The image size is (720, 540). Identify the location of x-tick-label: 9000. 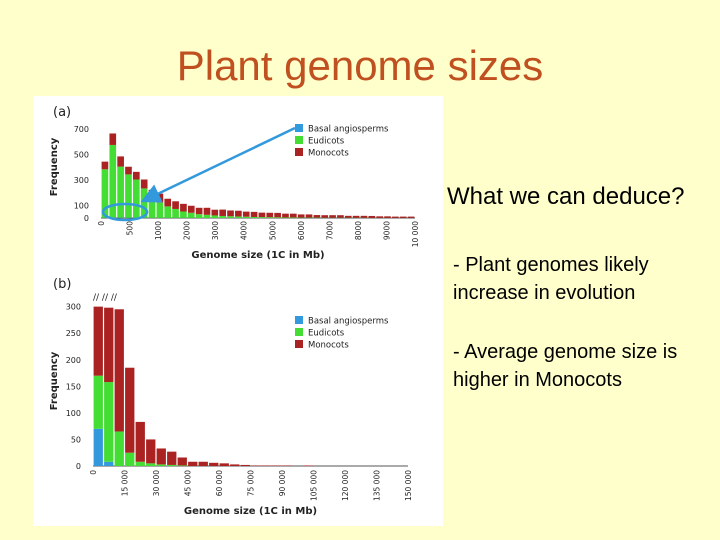
(386, 230).